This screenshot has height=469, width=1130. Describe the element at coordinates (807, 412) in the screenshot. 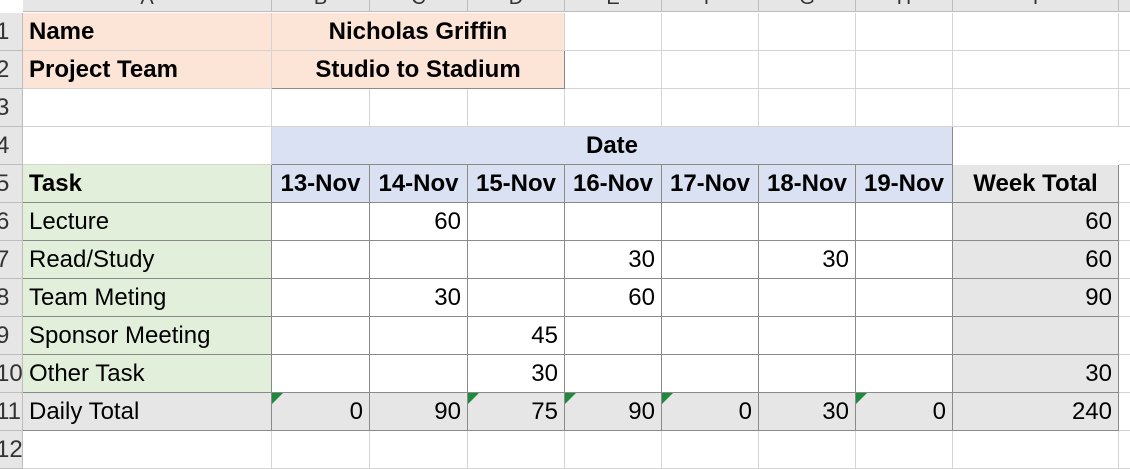

I see `daily-total-cell: 30` at that location.